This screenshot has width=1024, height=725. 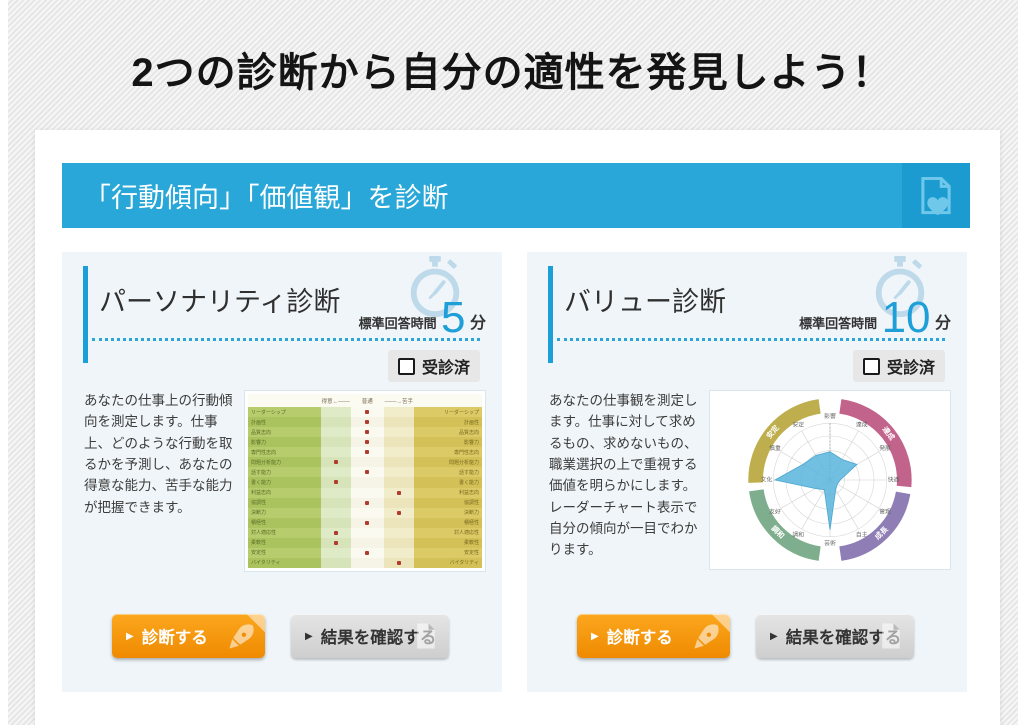 I want to click on value-result-thumbnail: 達成 成長 調和 安定 影響 達成 発展 快適 管理 自主 芸術 調和 友好 文化 慎重 安定, so click(x=830, y=480).